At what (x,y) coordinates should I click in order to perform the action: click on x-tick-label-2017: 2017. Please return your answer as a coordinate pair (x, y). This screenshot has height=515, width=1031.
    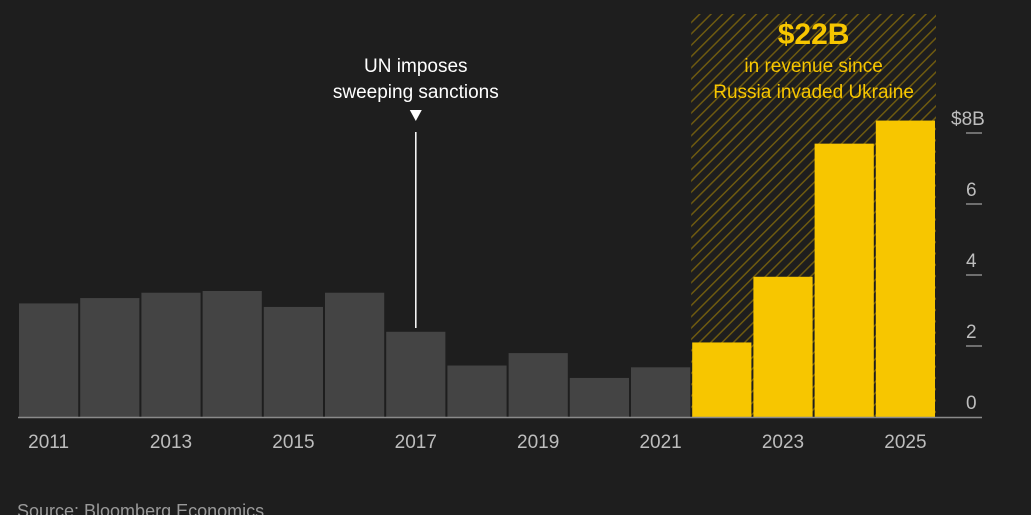
    Looking at the image, I should click on (416, 442).